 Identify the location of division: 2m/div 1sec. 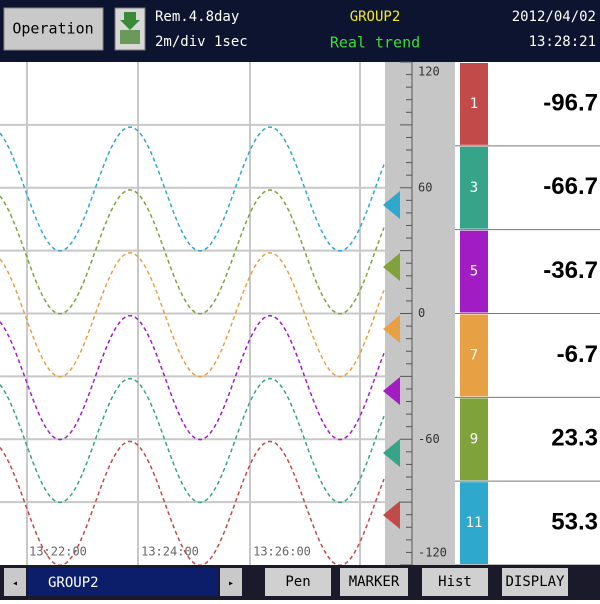
(201, 42).